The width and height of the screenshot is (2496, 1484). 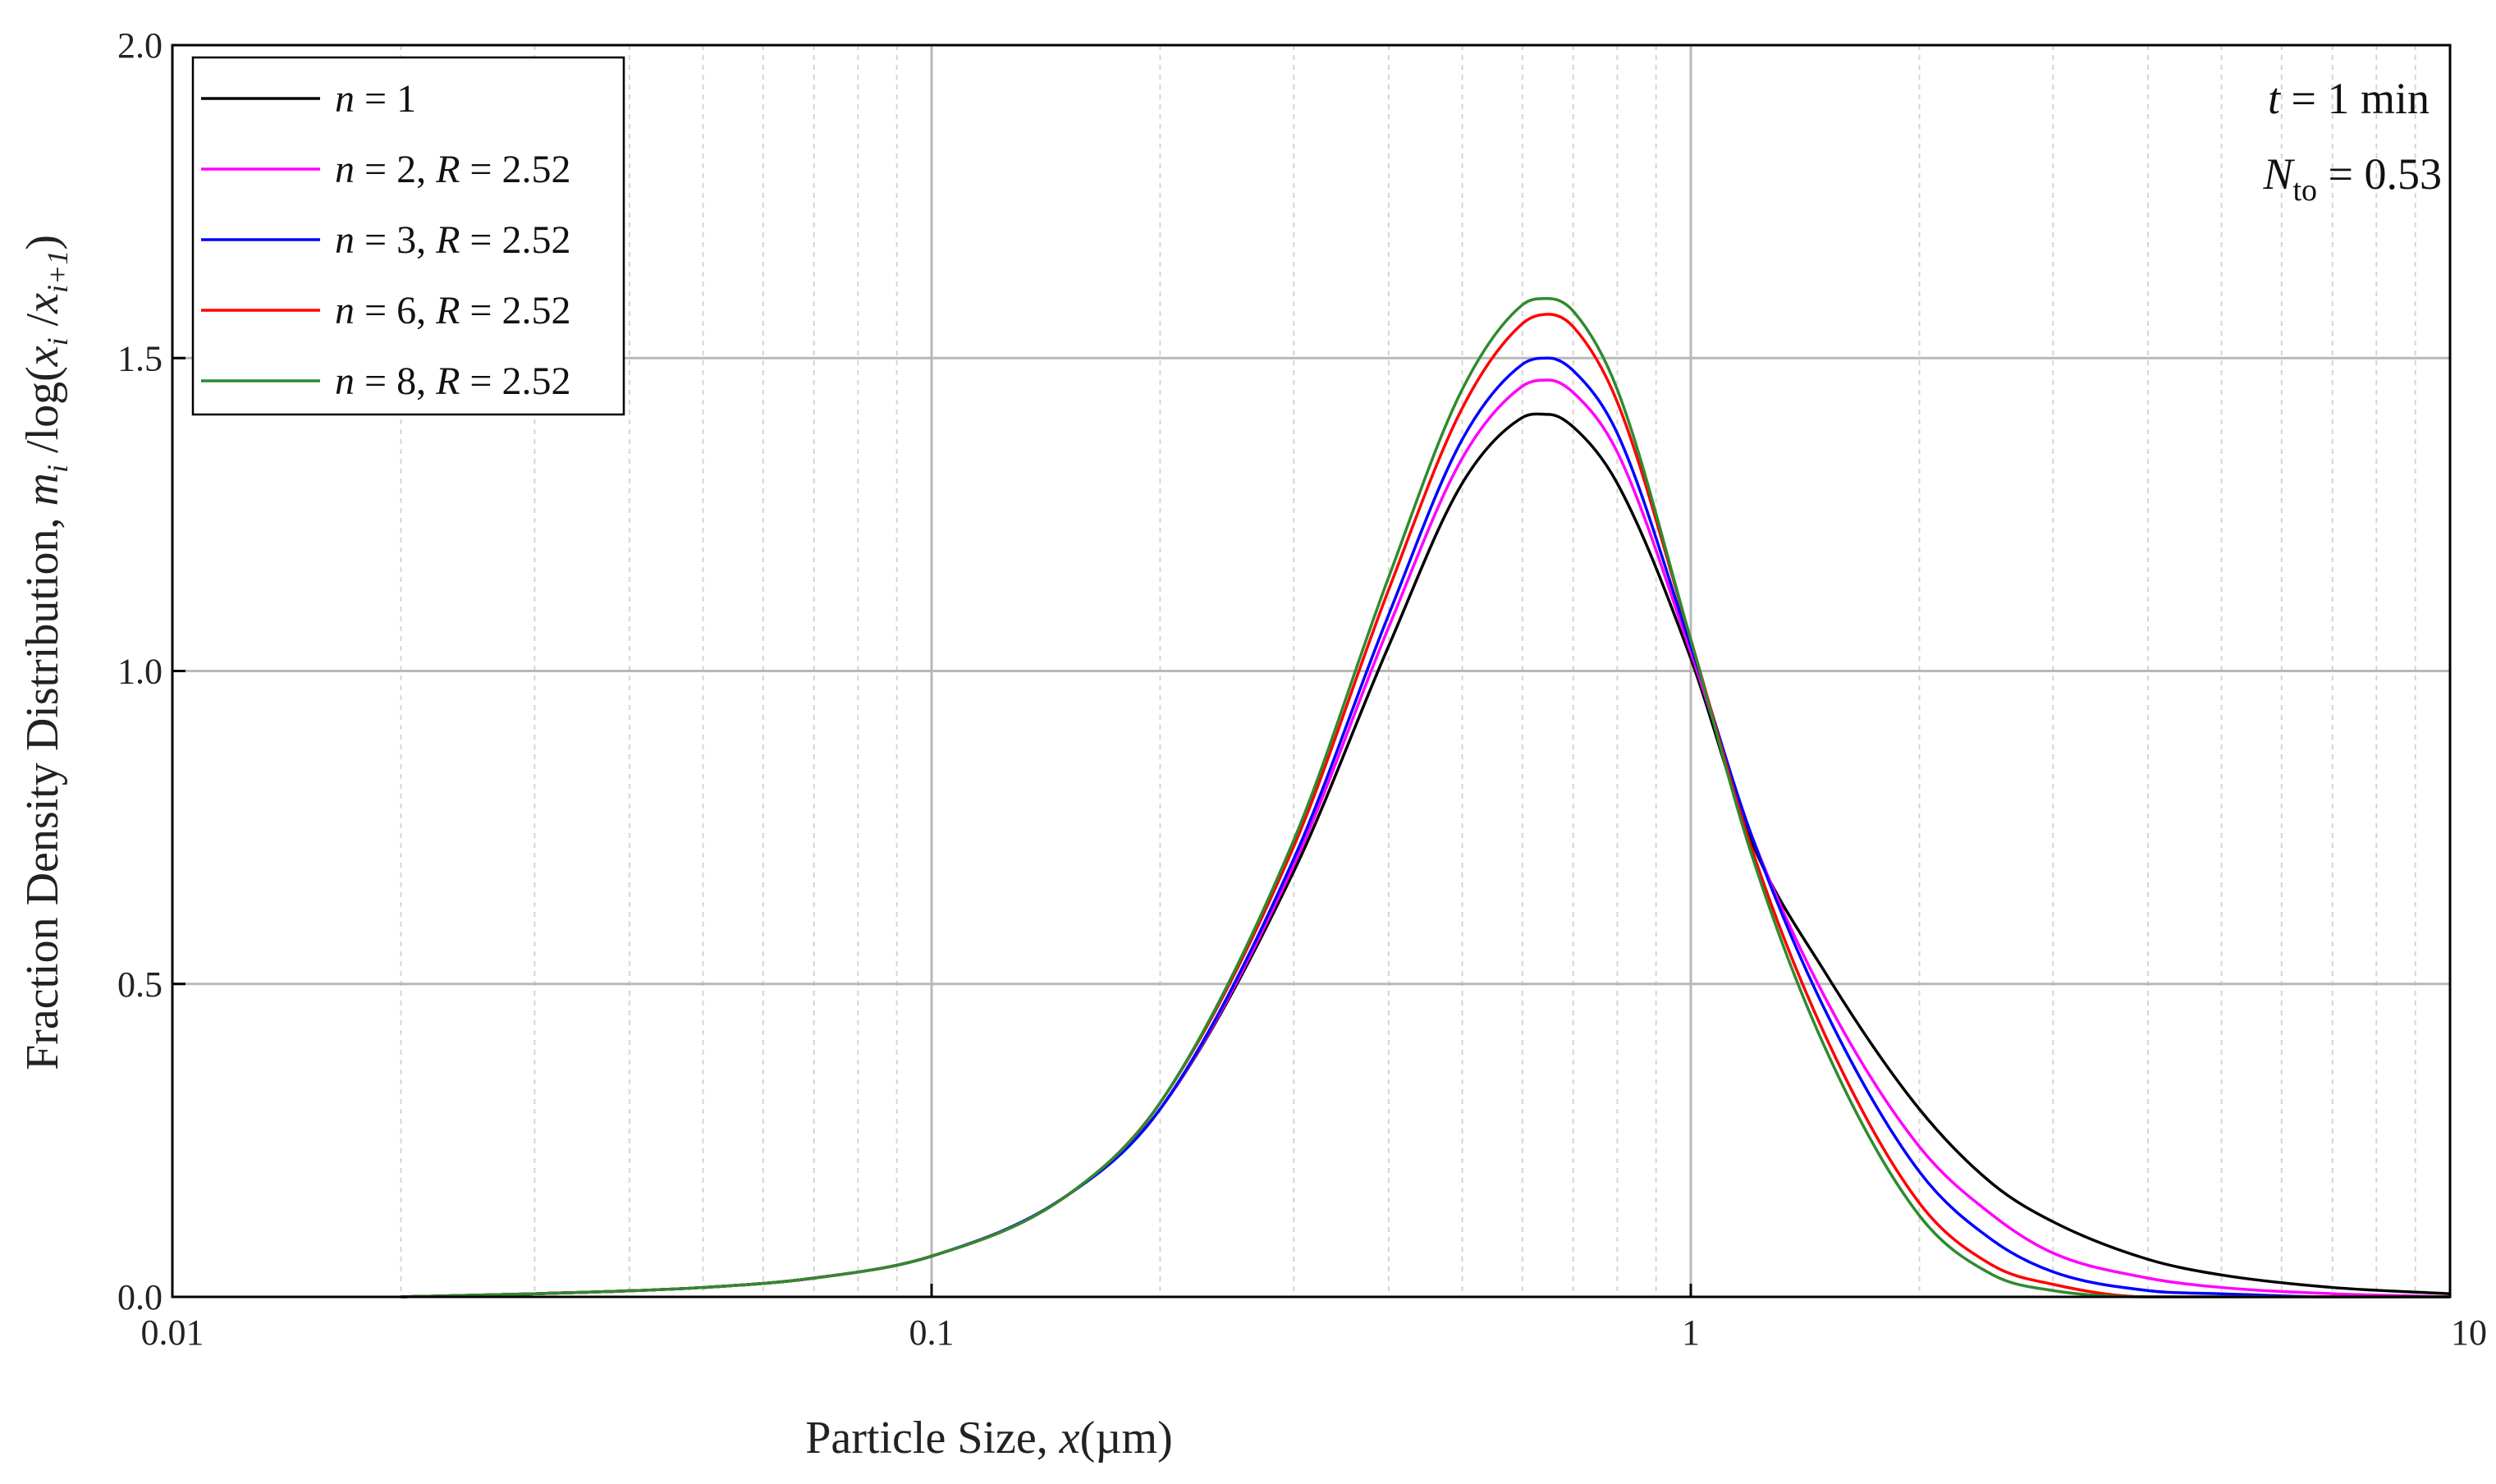 What do you see at coordinates (453, 310) in the screenshot?
I see `legend-label-3: n = 6, R = 2.52` at bounding box center [453, 310].